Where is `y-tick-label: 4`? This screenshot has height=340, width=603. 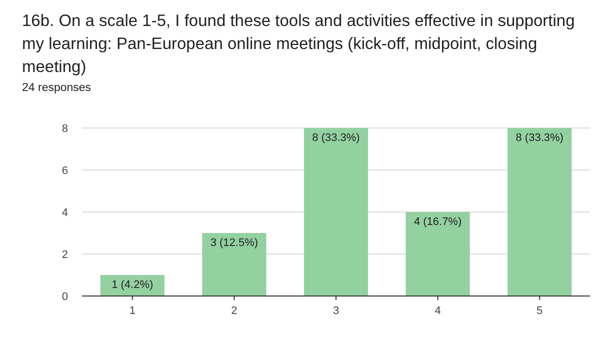 y-tick-label: 4 is located at coordinates (65, 212).